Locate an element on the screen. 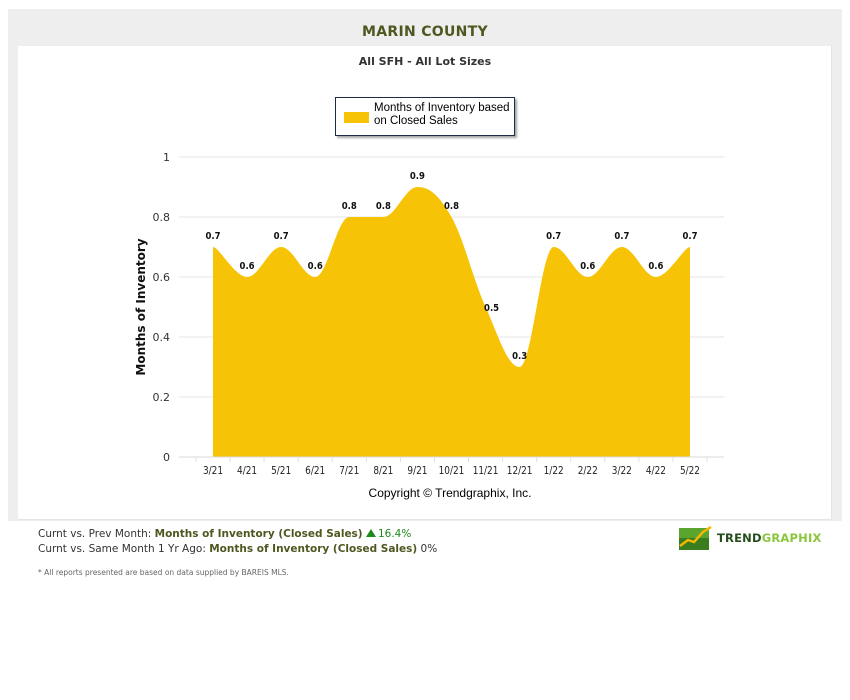 This screenshot has width=850, height=700. svg-text: 8/21 is located at coordinates (383, 471).